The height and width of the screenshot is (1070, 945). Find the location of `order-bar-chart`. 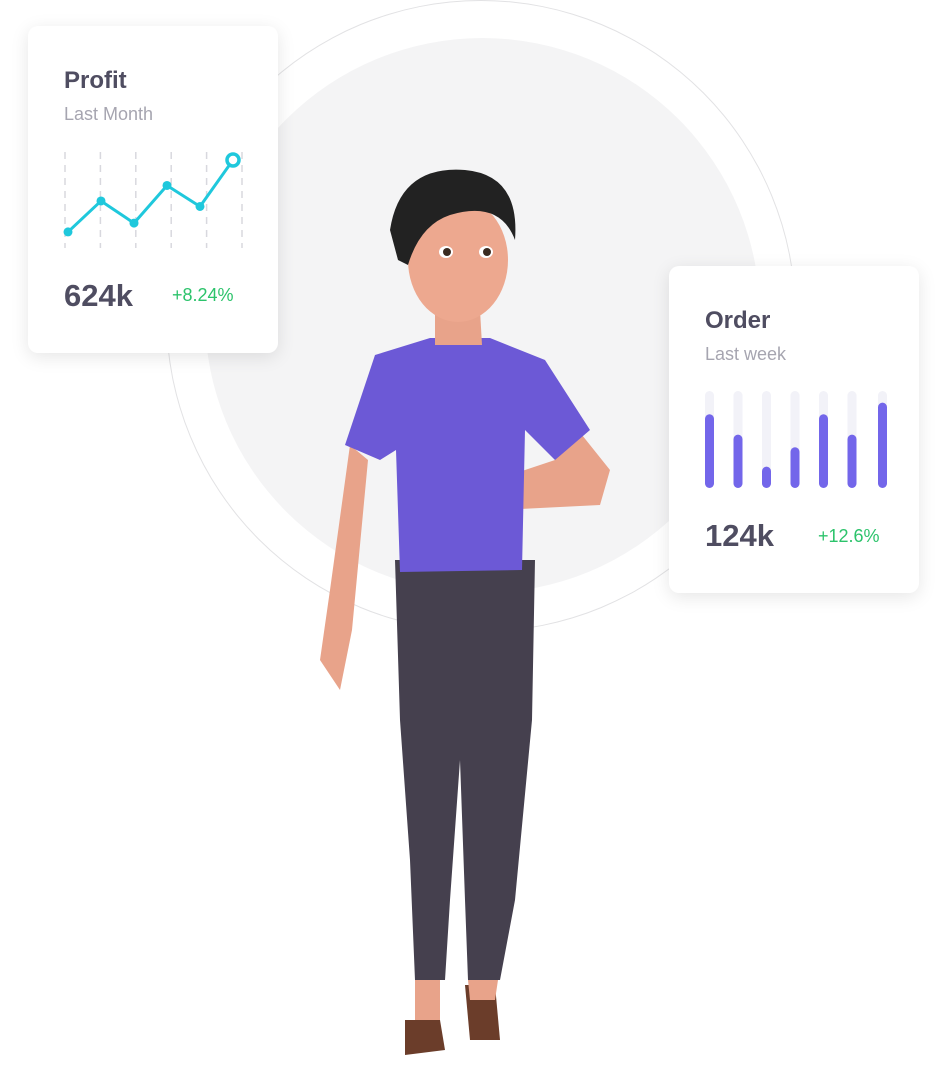

order-bar-chart is located at coordinates (796, 439).